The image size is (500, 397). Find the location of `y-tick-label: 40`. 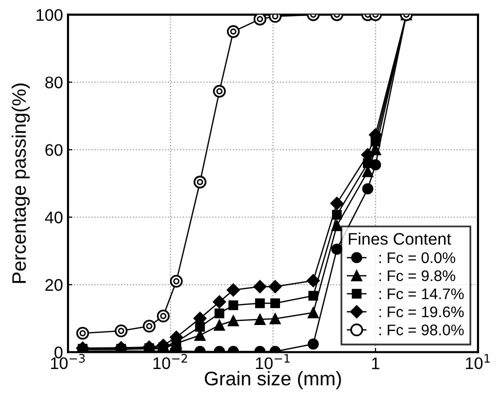

y-tick-label: 40 is located at coordinates (53, 218).